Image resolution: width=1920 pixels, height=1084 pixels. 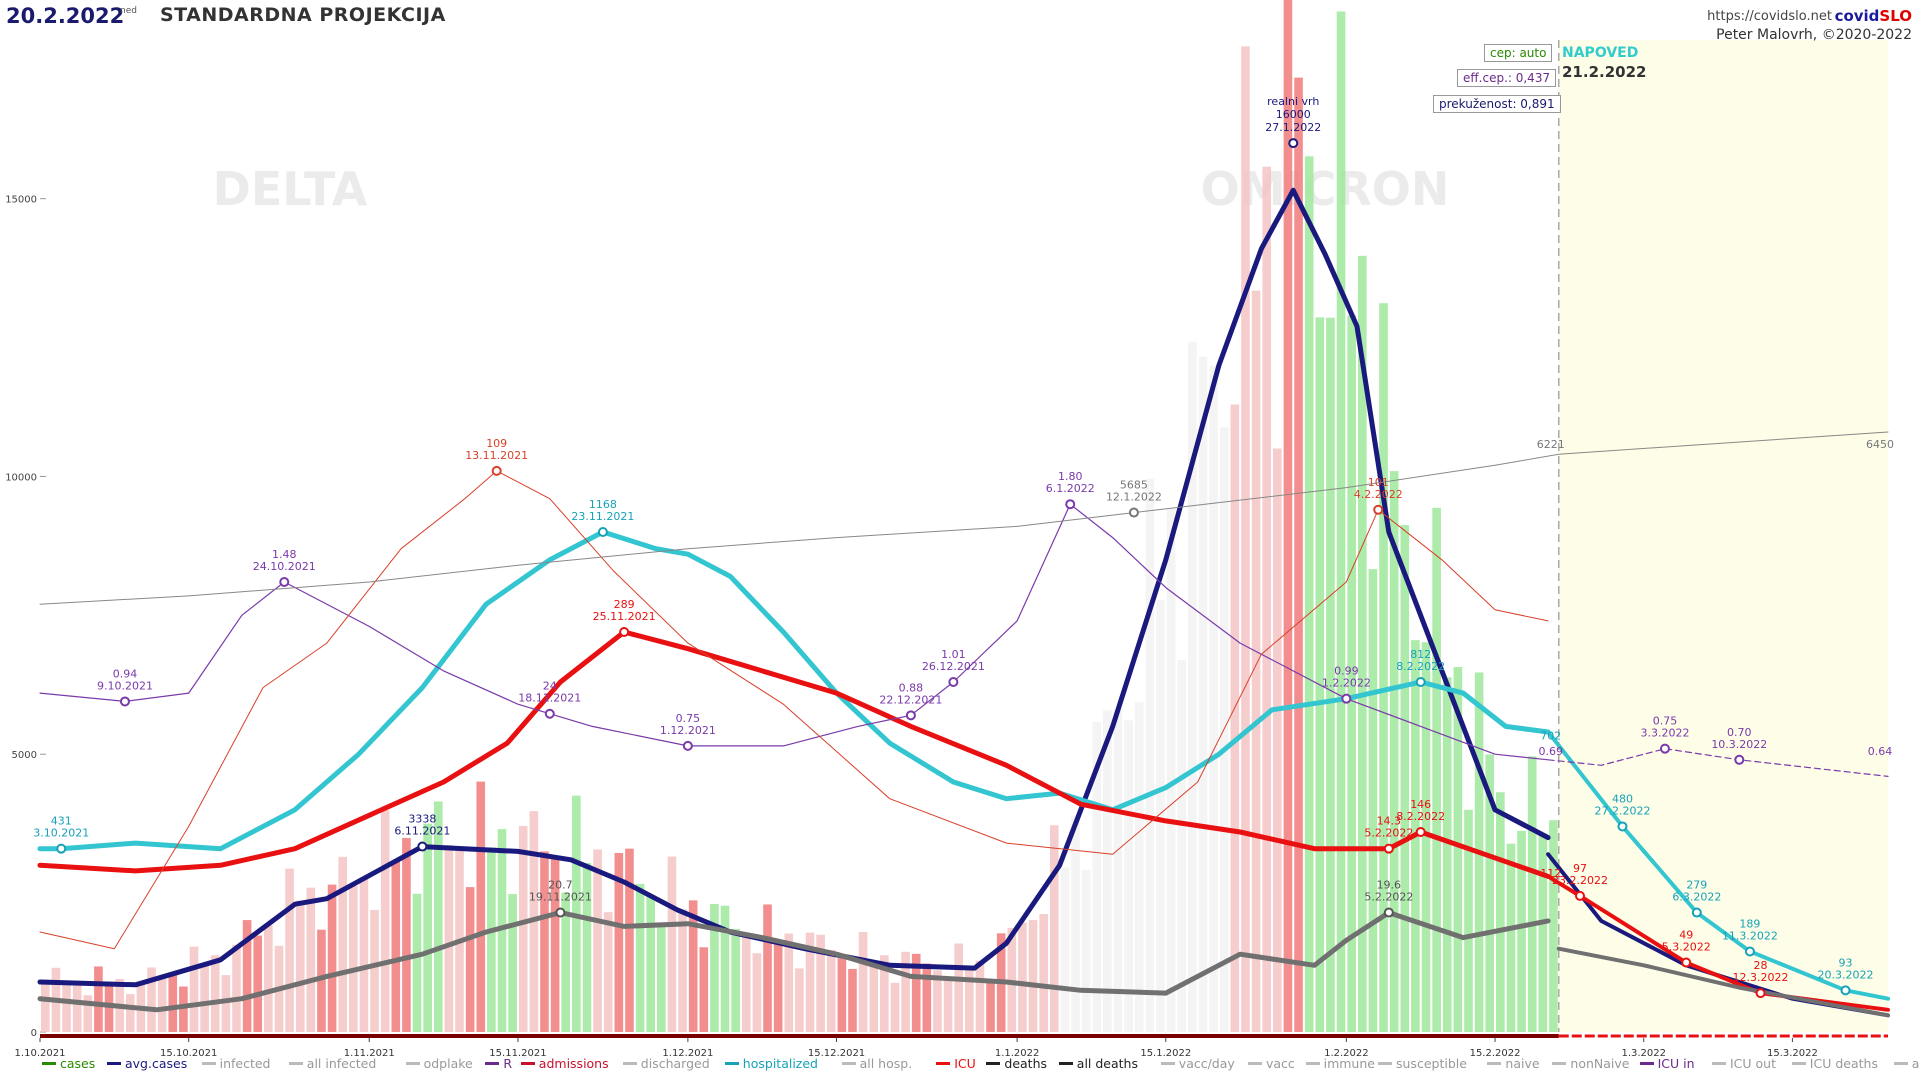 What do you see at coordinates (564, 1063) in the screenshot?
I see `legend-item-admissions: admissions` at bounding box center [564, 1063].